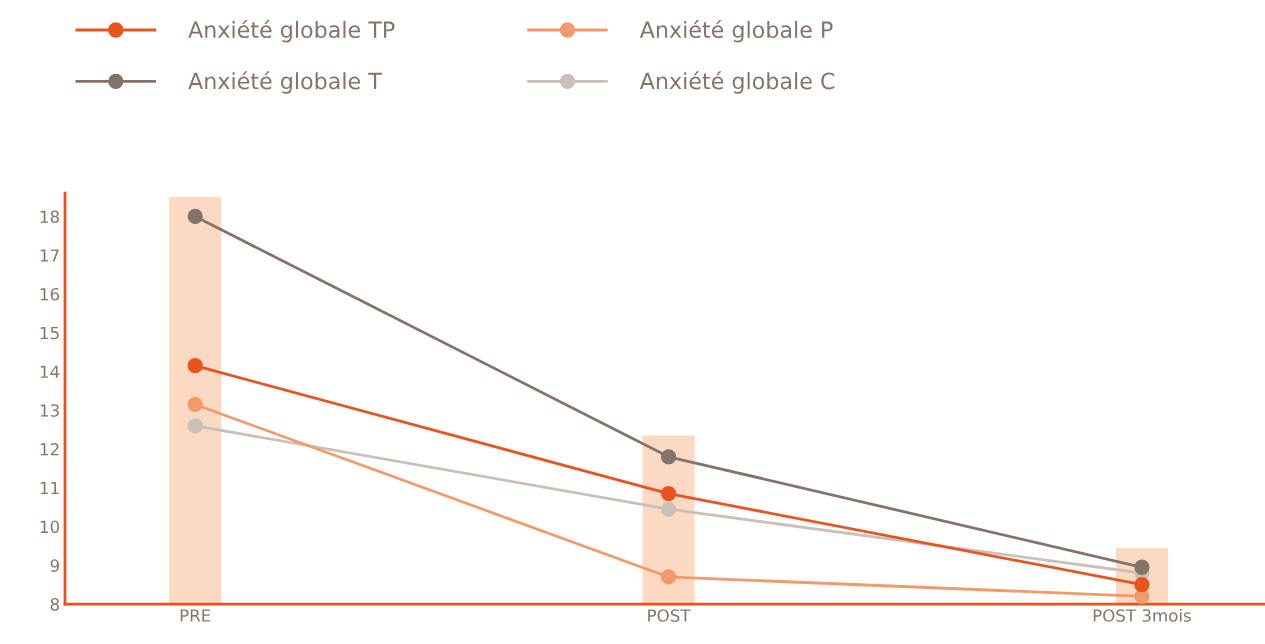 The width and height of the screenshot is (1265, 644). Describe the element at coordinates (285, 82) in the screenshot. I see `legend-label: Anxiété globale T` at that location.